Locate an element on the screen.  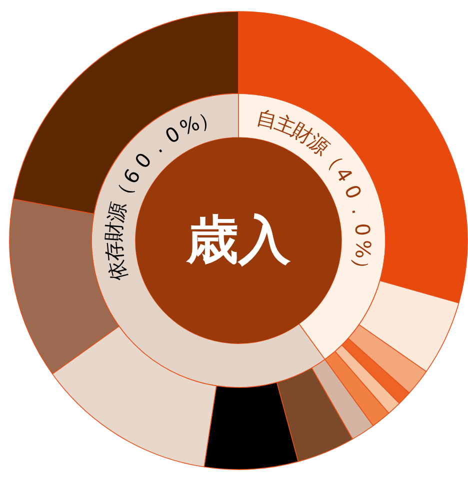
text: 歳入 is located at coordinates (239, 240).